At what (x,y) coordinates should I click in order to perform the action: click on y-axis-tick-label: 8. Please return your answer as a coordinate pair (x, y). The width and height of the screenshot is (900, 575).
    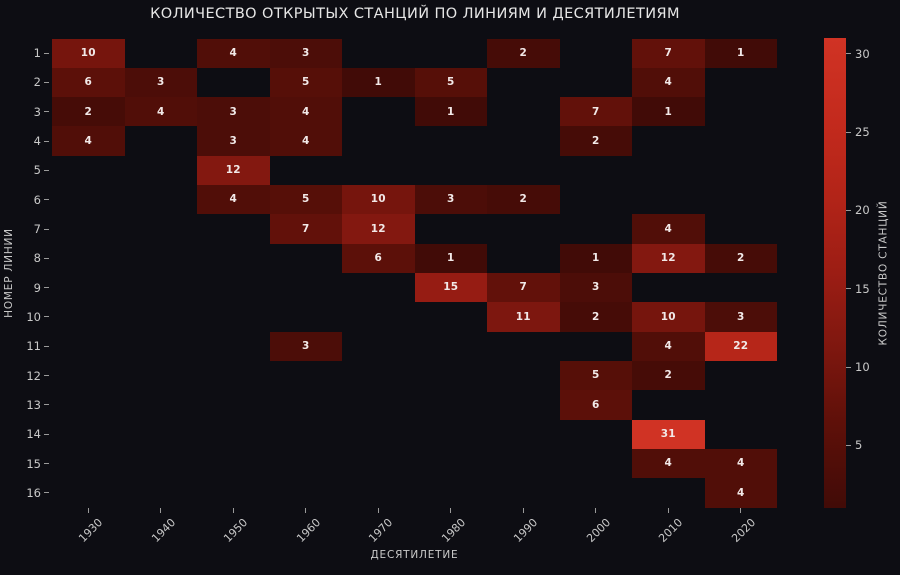
    Looking at the image, I should click on (37, 258).